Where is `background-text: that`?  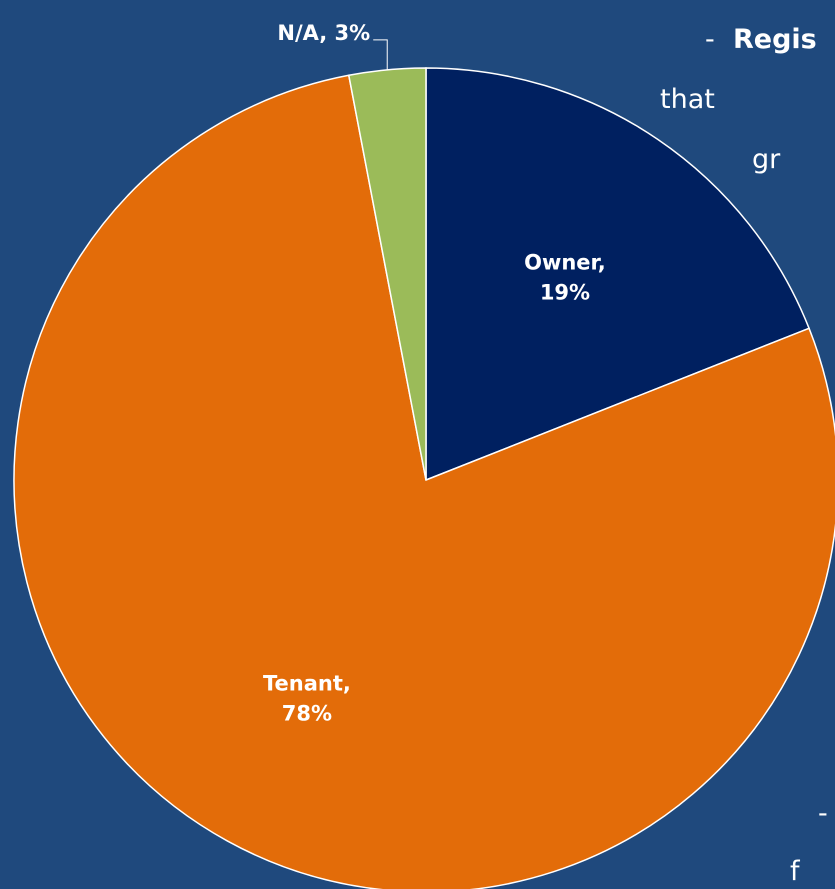 background-text: that is located at coordinates (687, 99).